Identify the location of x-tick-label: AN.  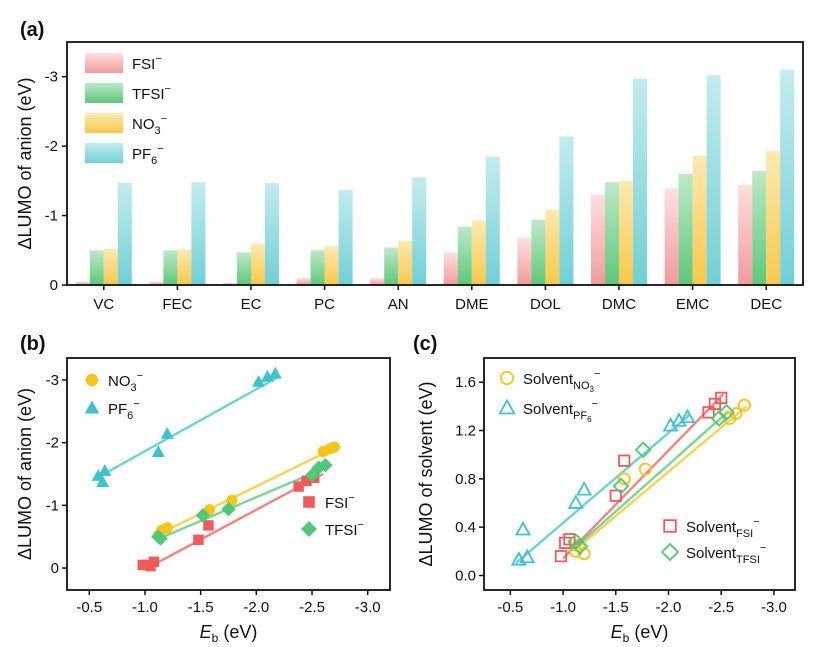
(398, 304).